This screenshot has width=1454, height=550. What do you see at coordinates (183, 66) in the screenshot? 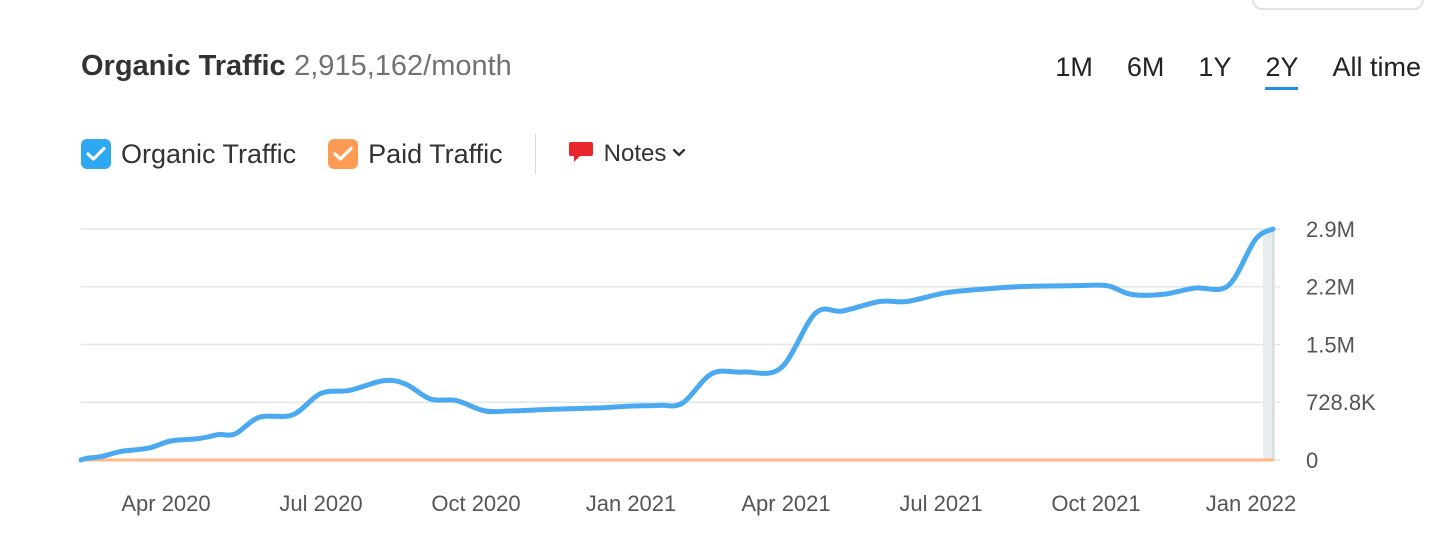
I see `title-label: Organic Traffic` at bounding box center [183, 66].